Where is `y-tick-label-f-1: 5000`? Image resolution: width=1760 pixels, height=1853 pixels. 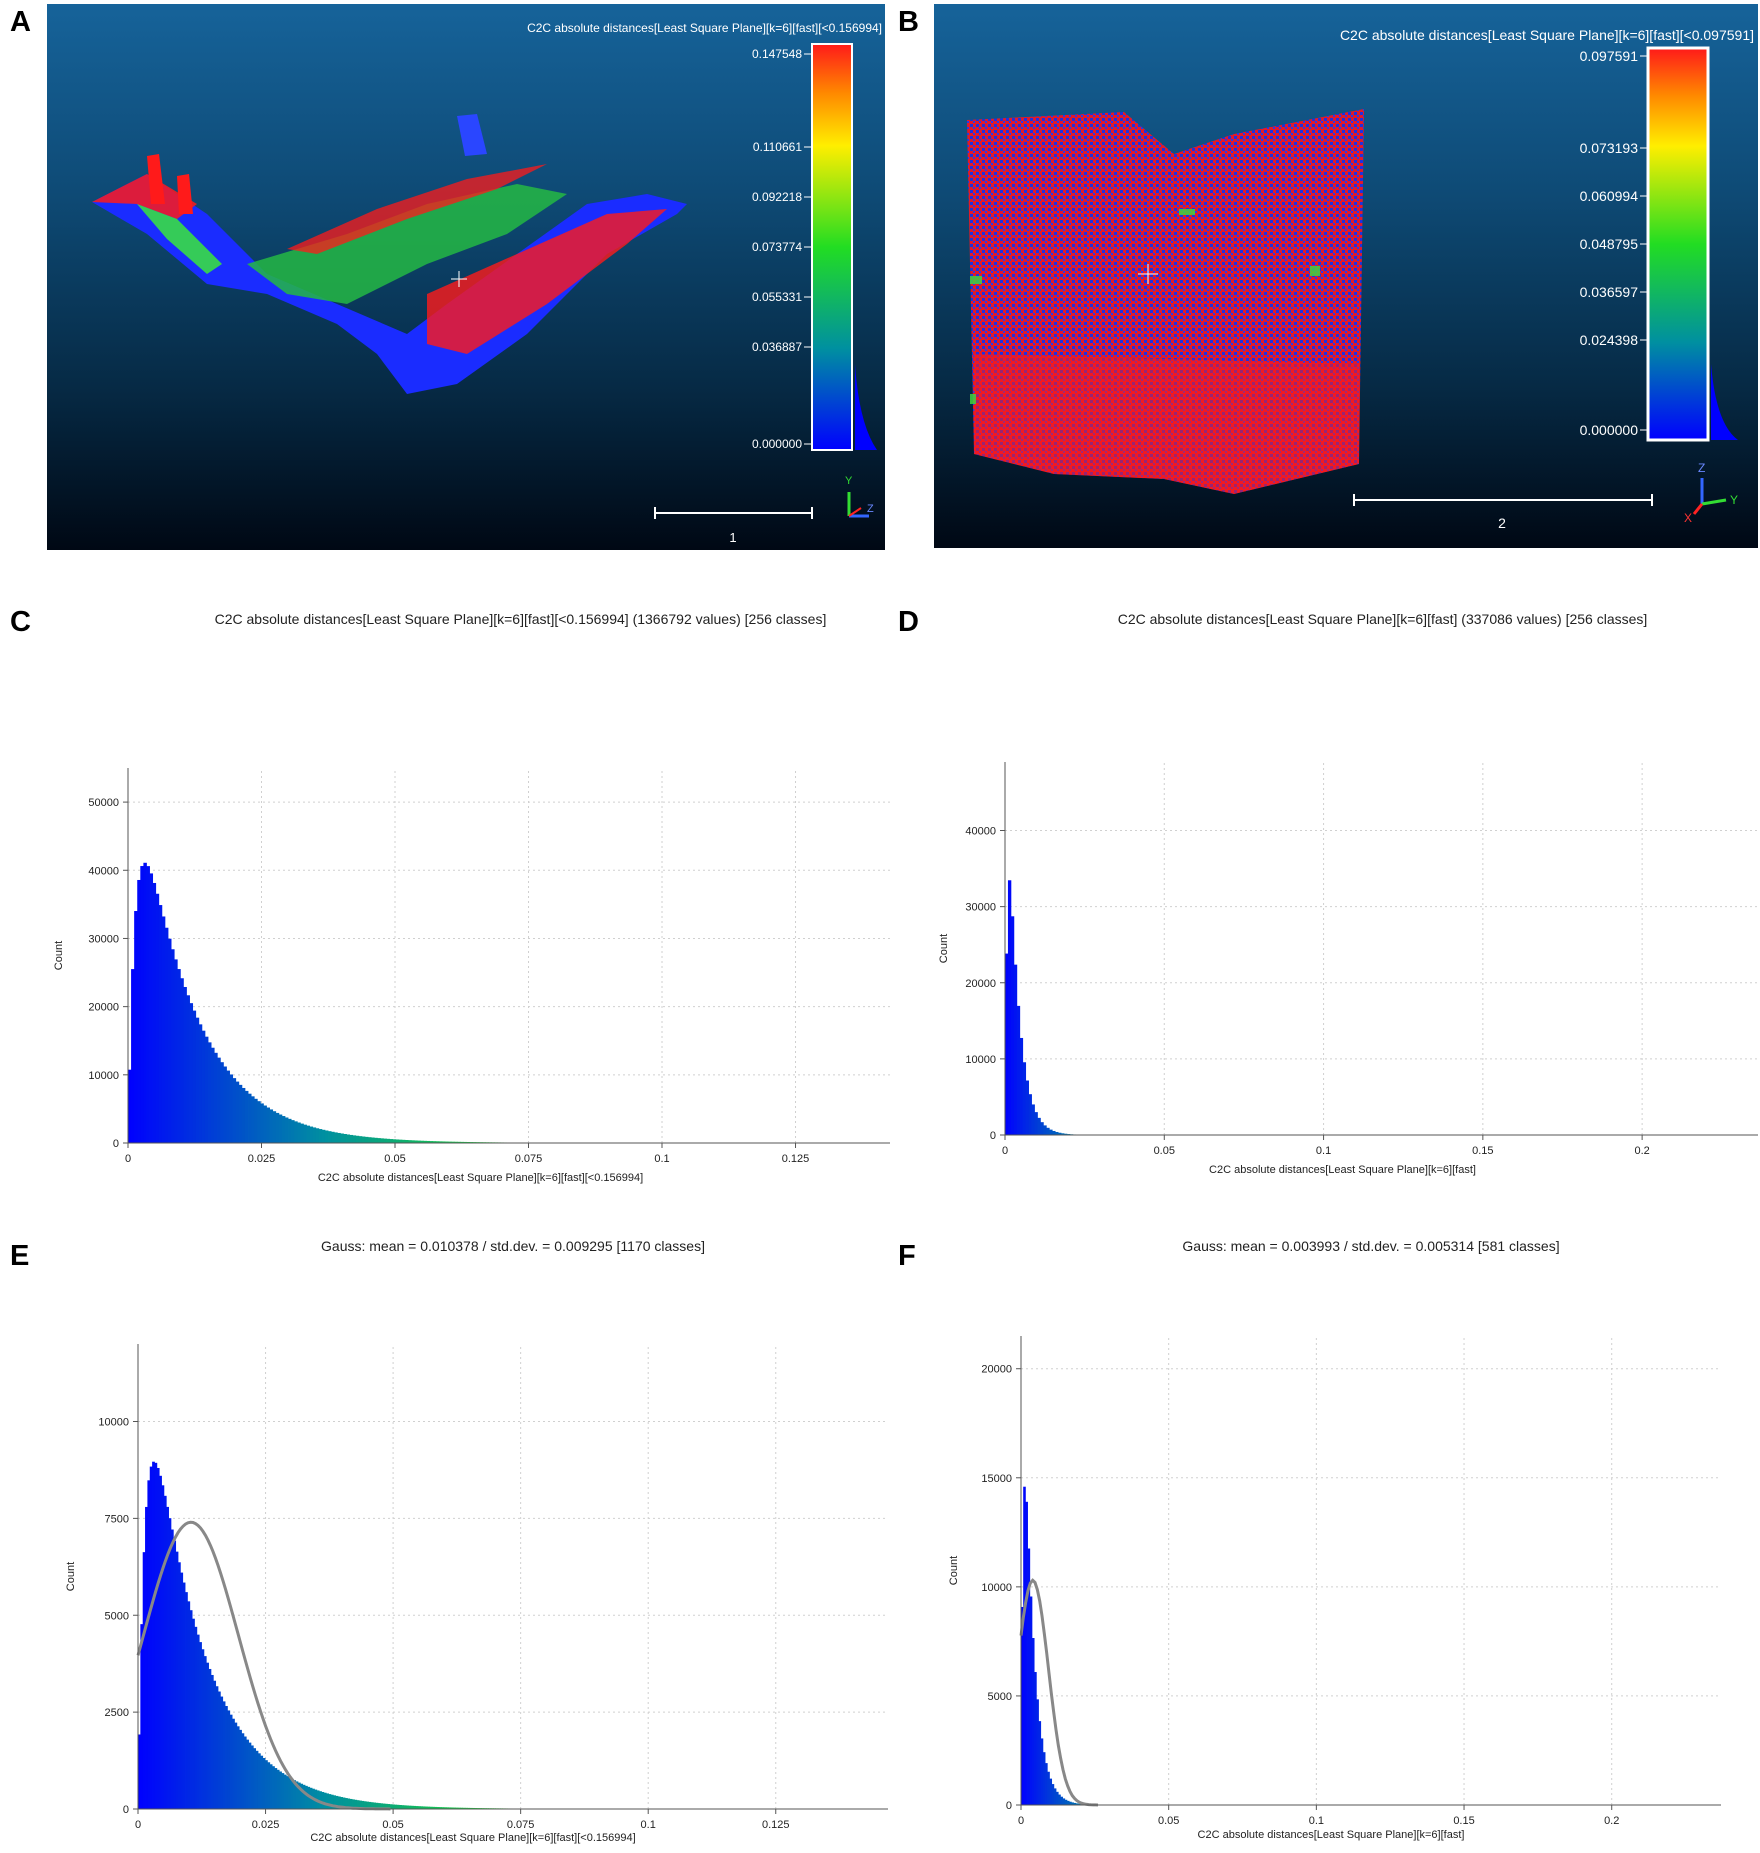 y-tick-label-f-1: 5000 is located at coordinates (1000, 1697).